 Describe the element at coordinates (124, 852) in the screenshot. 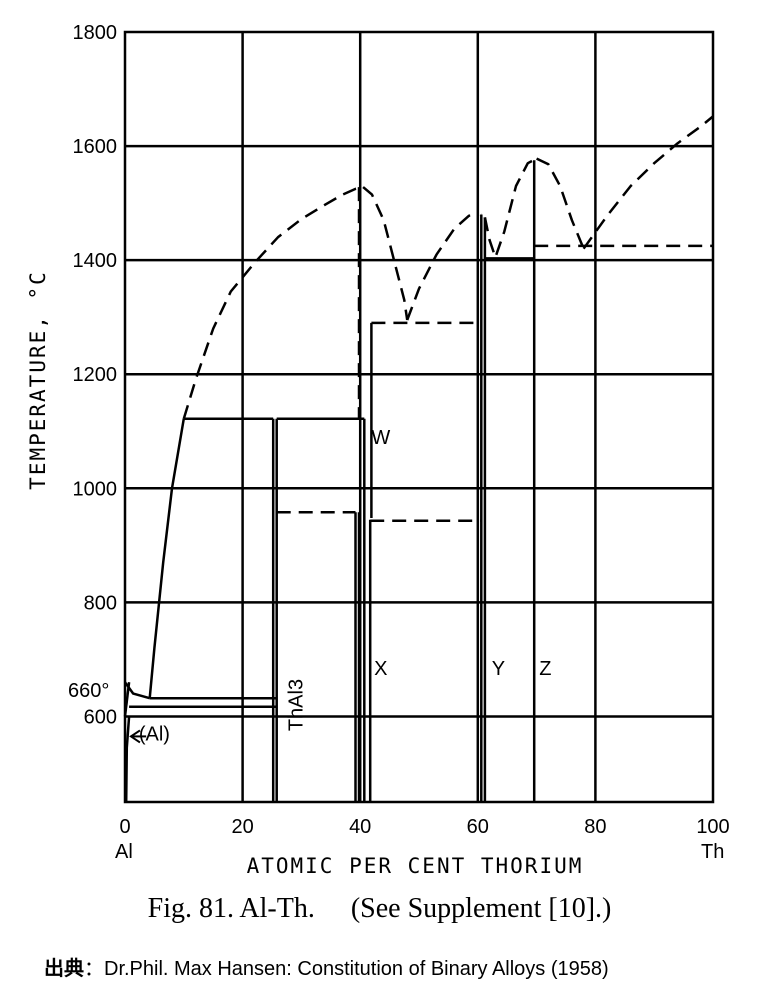

I see `x-left-end-label: Al` at that location.